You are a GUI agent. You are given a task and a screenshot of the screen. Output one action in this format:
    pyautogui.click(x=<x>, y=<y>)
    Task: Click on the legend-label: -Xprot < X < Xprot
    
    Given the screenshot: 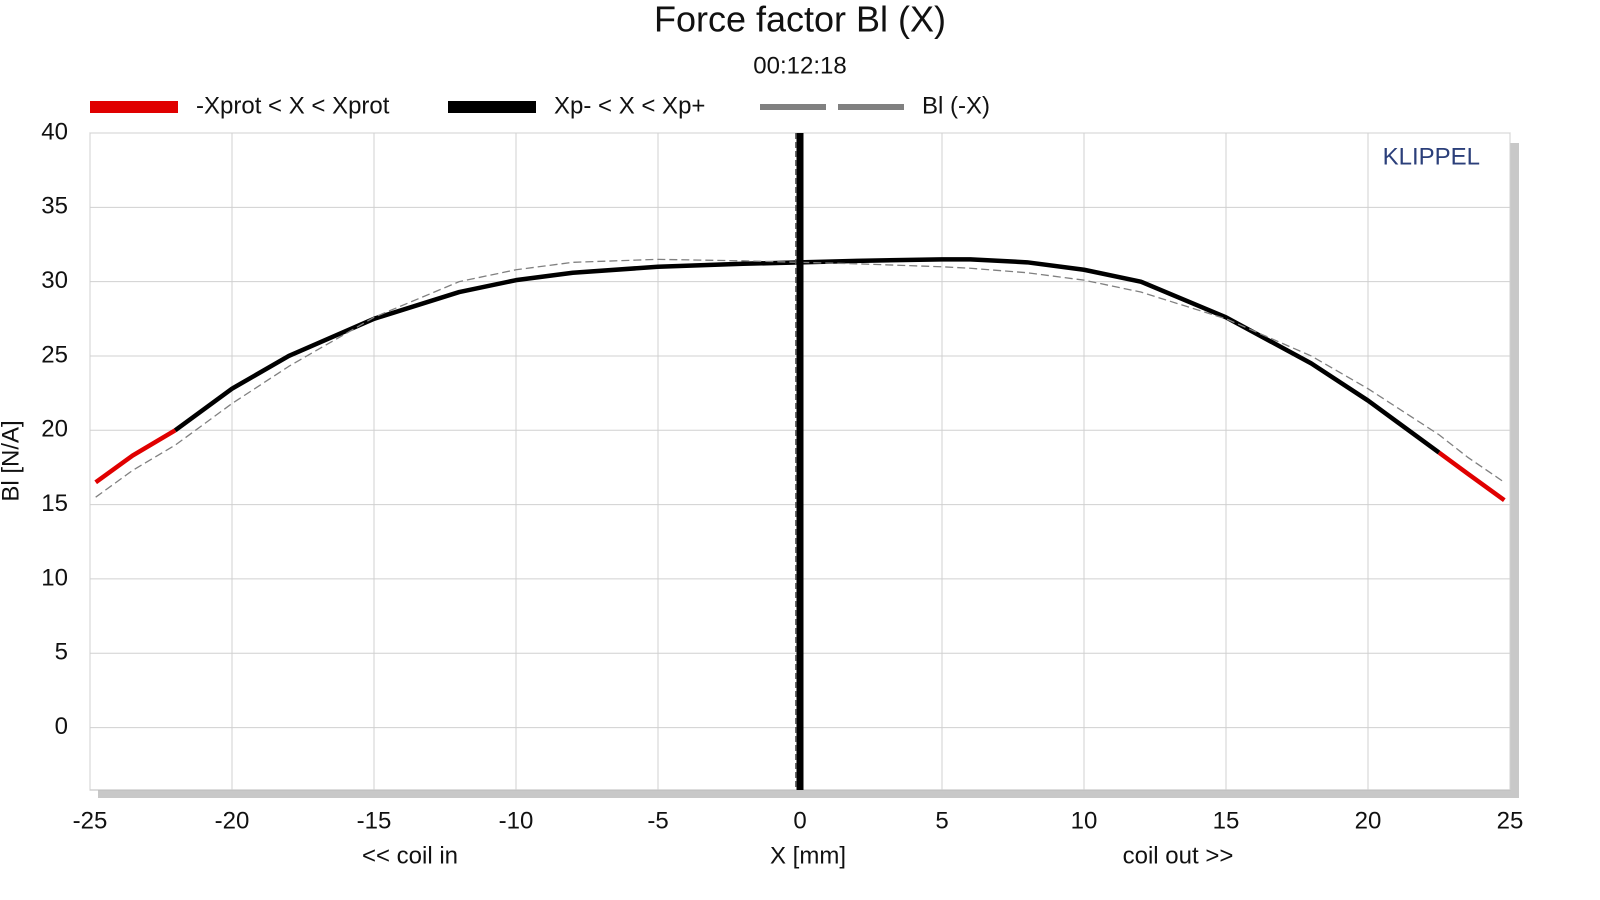 What is the action you would take?
    pyautogui.click(x=293, y=105)
    